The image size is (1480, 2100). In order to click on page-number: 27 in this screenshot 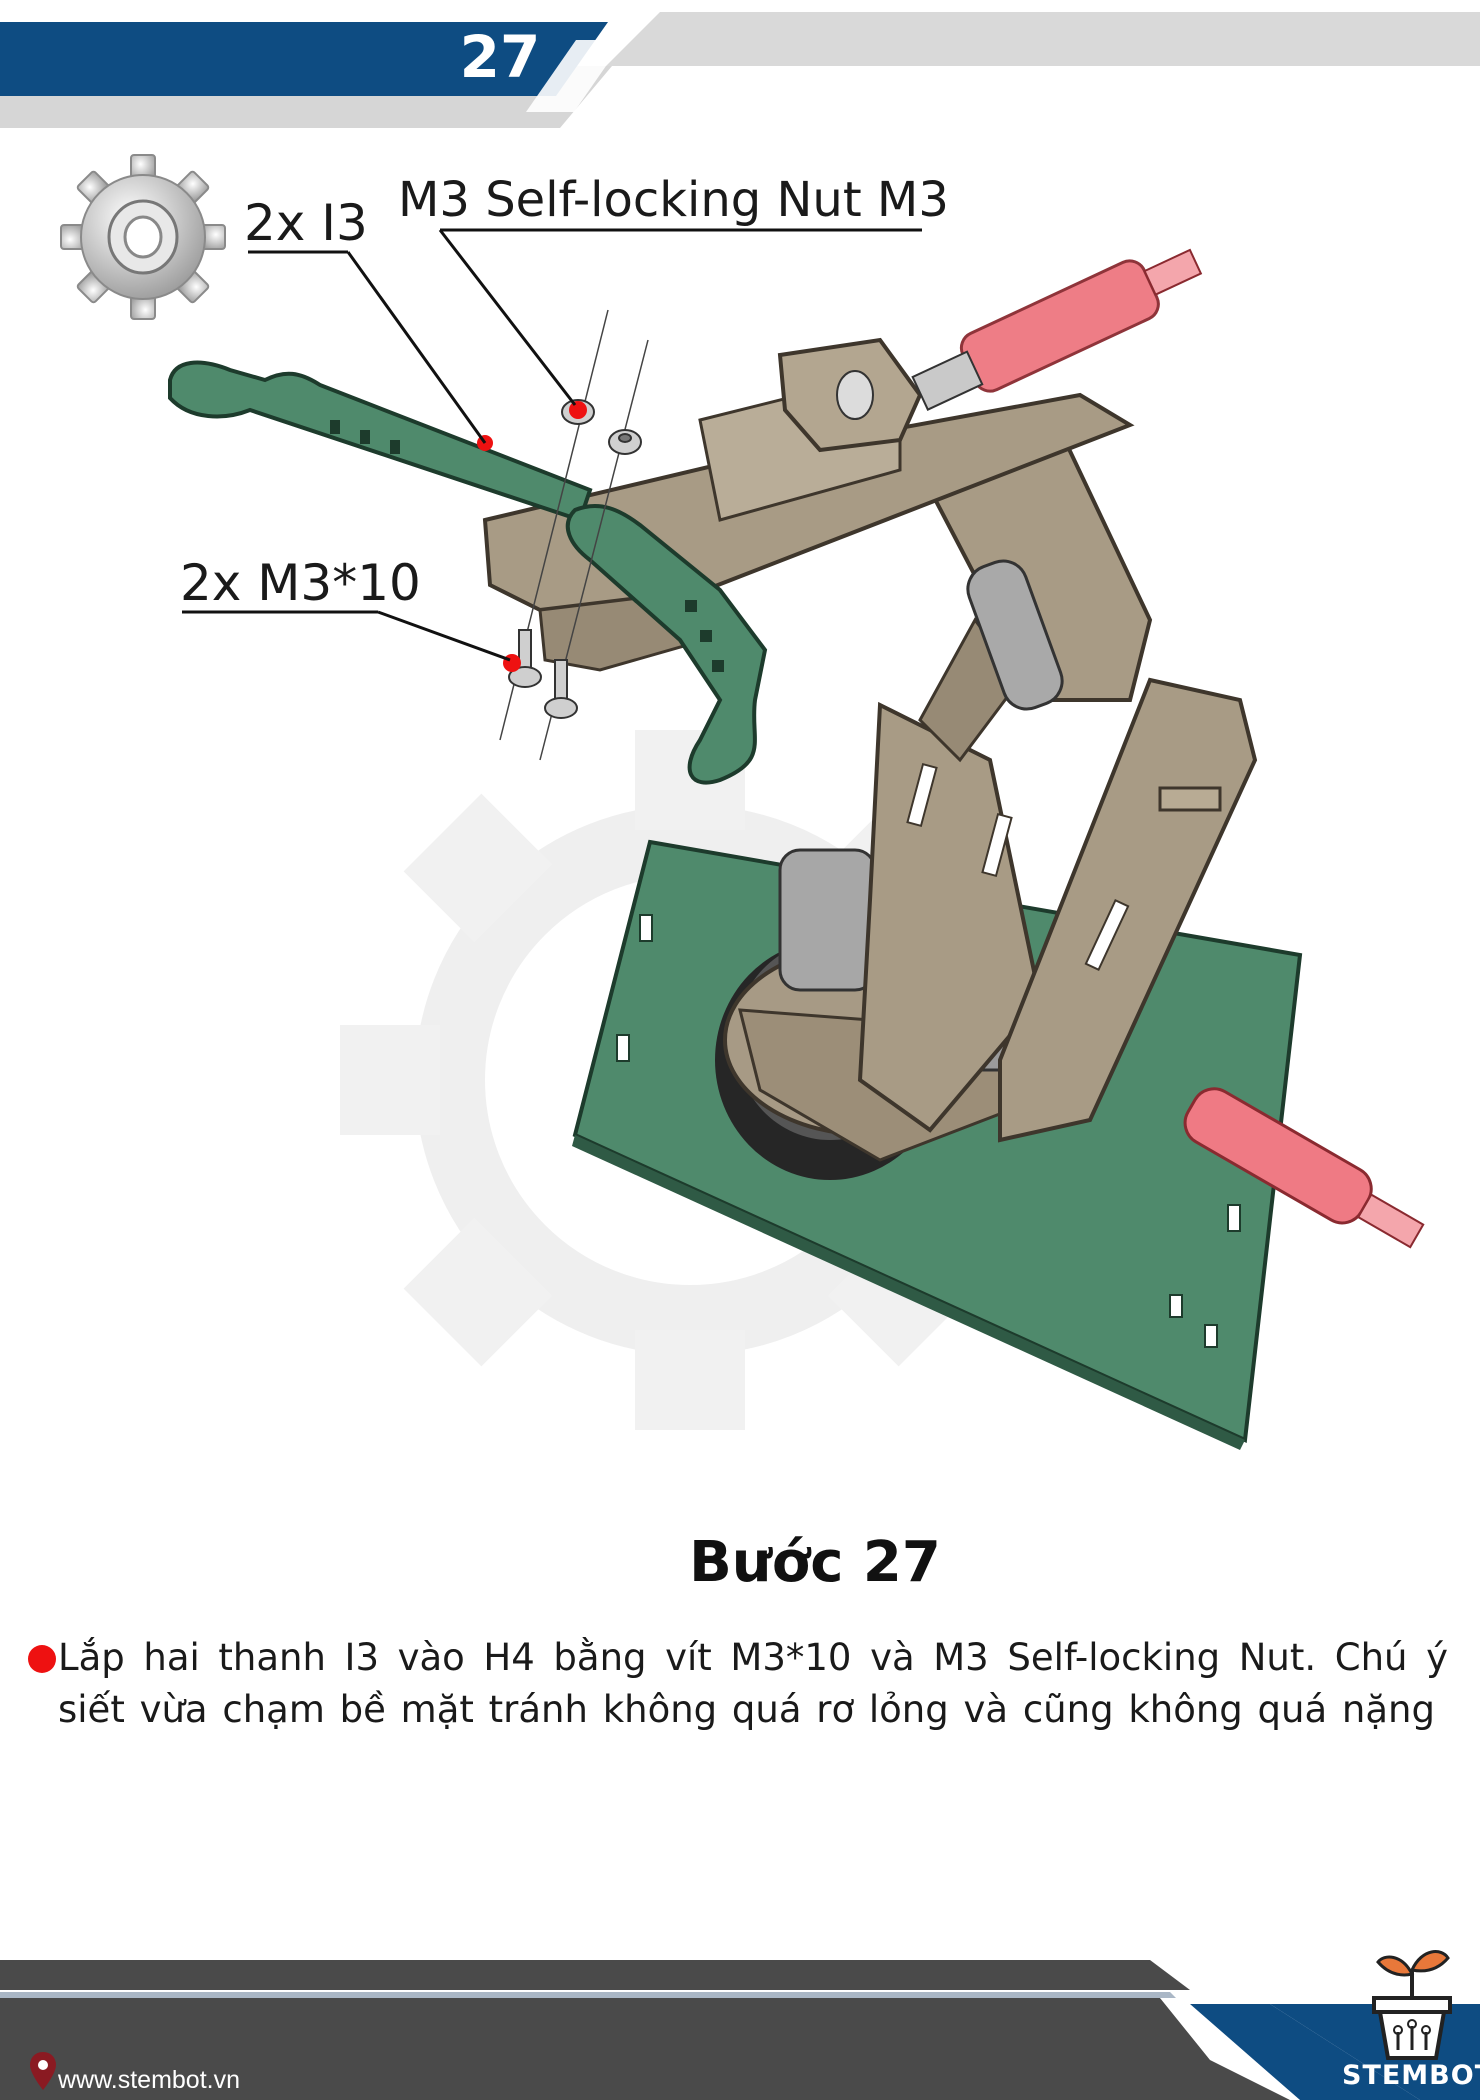, I will do `click(500, 57)`.